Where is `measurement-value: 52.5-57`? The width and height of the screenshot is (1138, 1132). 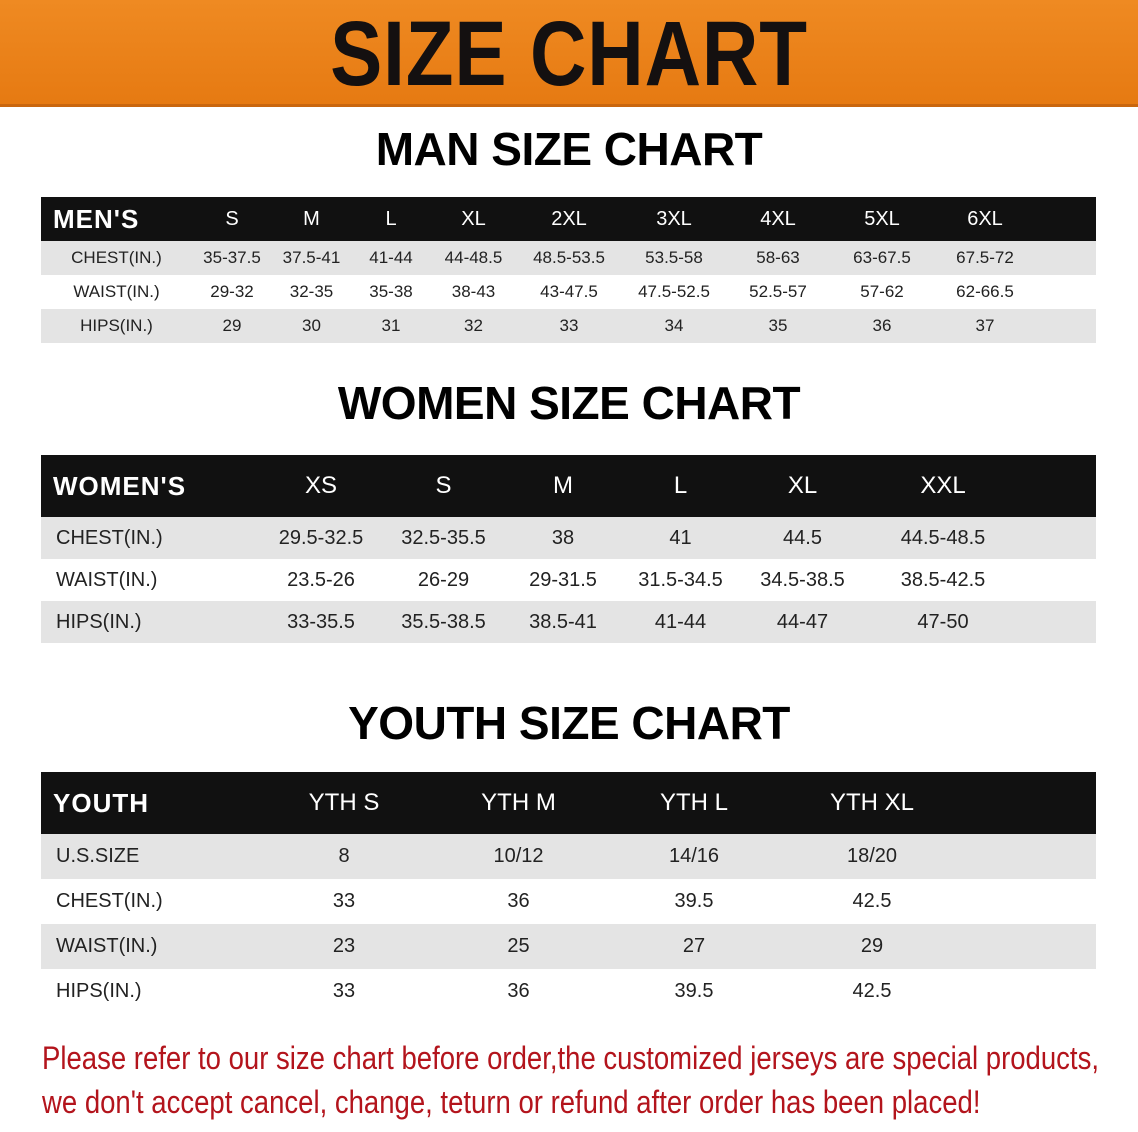 measurement-value: 52.5-57 is located at coordinates (778, 292).